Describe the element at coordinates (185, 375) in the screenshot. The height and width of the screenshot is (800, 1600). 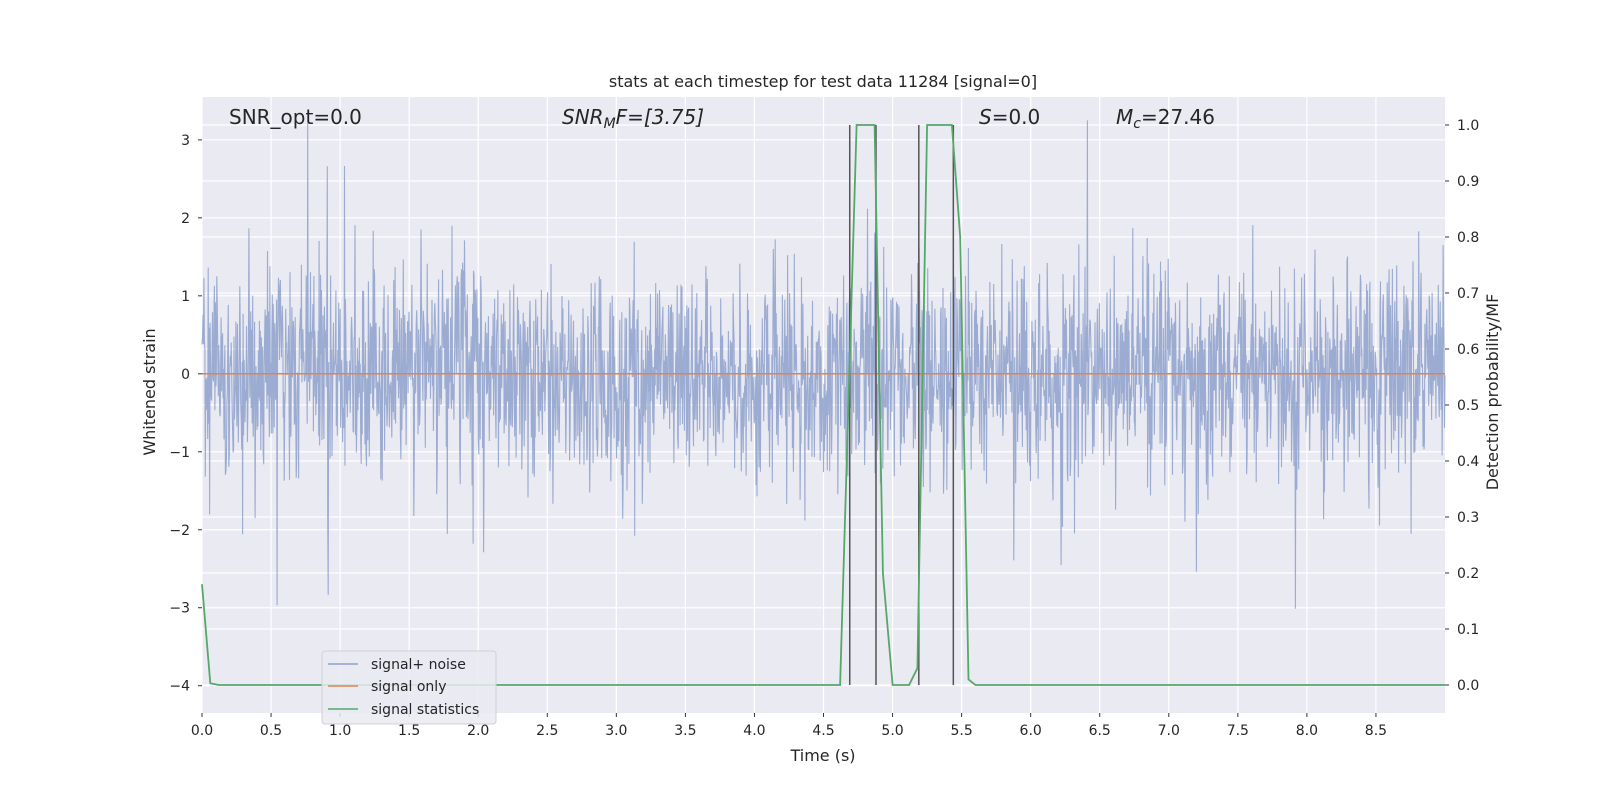
I see `y-tick-label: 0` at that location.